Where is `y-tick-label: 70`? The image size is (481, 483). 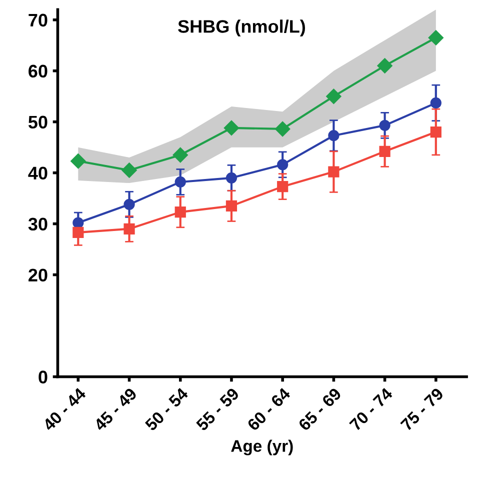
y-tick-label: 70 is located at coordinates (38, 20).